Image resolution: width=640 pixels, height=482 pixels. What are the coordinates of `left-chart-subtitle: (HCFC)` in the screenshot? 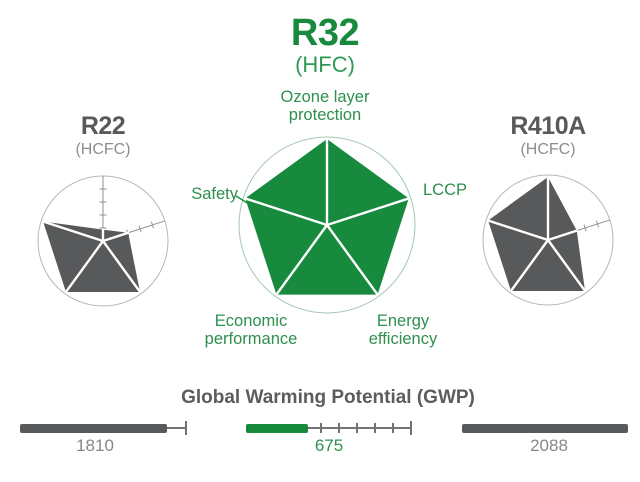 It's located at (103, 149).